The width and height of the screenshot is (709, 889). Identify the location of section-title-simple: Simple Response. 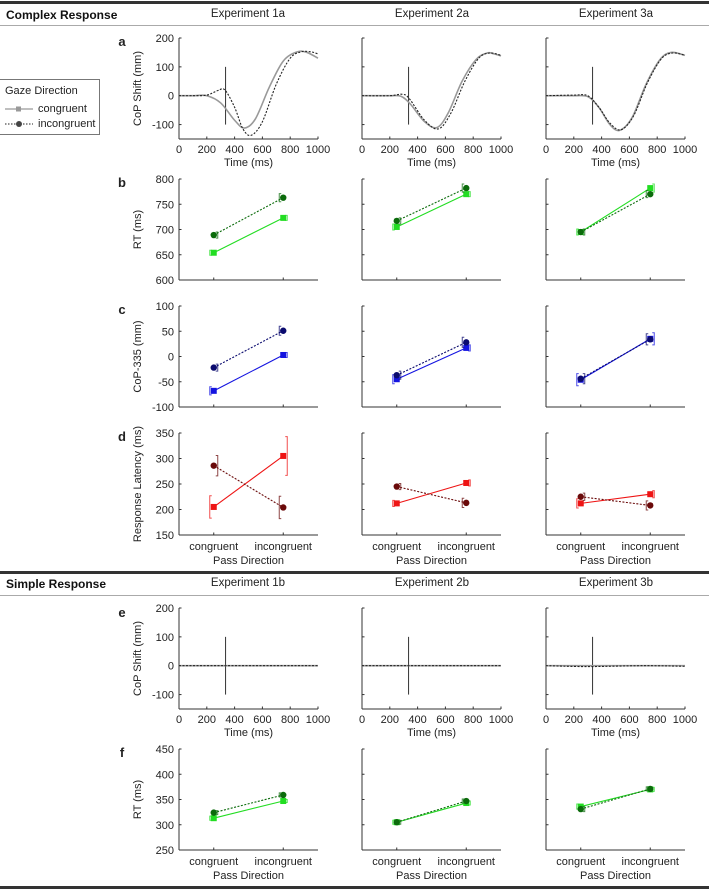
(56, 584).